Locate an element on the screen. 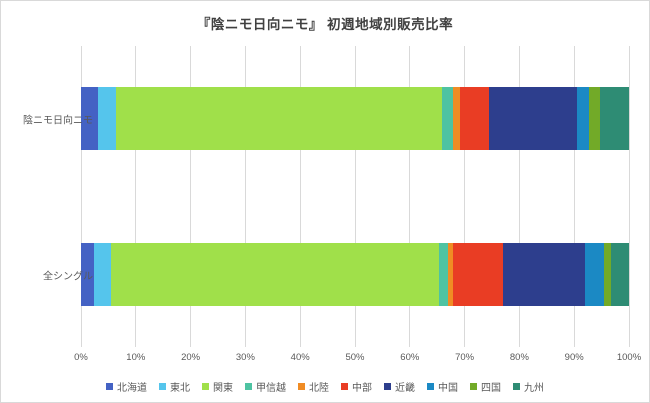  legend-label: 中部 is located at coordinates (362, 388).